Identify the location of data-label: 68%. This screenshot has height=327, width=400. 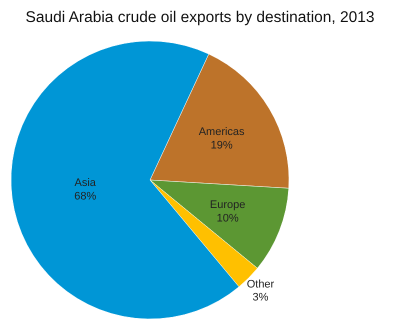
(85, 196).